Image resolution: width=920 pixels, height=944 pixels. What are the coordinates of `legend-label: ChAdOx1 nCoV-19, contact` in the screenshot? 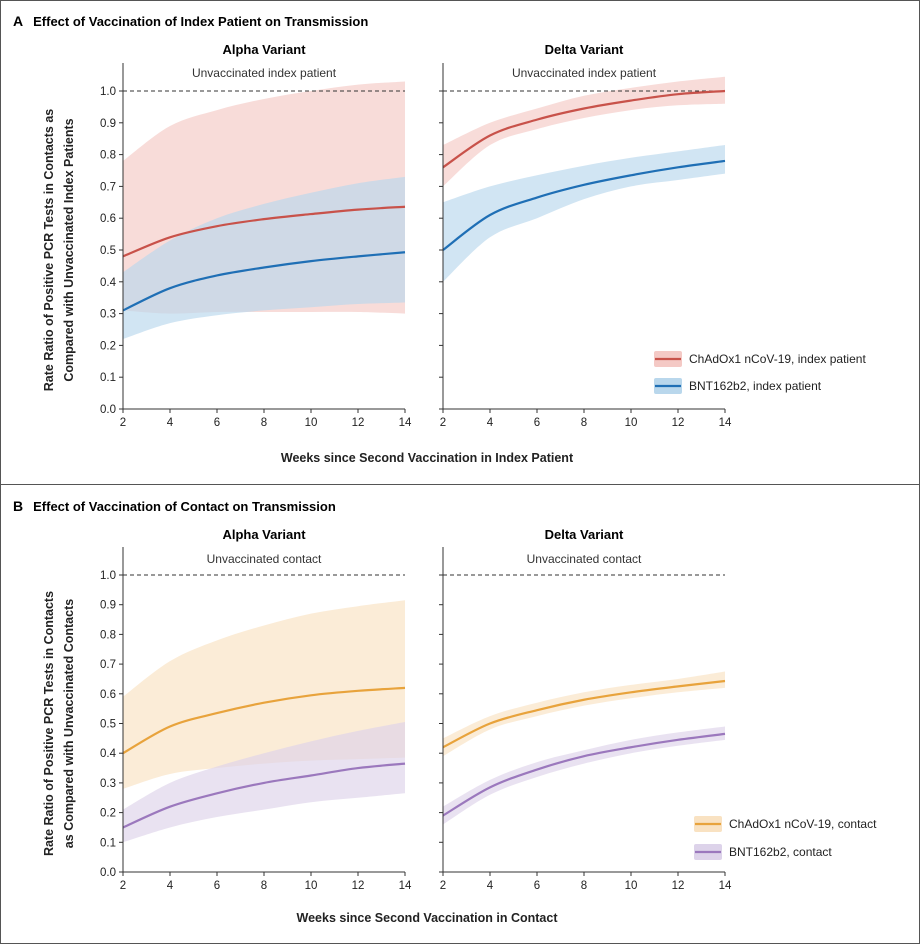 It's located at (803, 824).